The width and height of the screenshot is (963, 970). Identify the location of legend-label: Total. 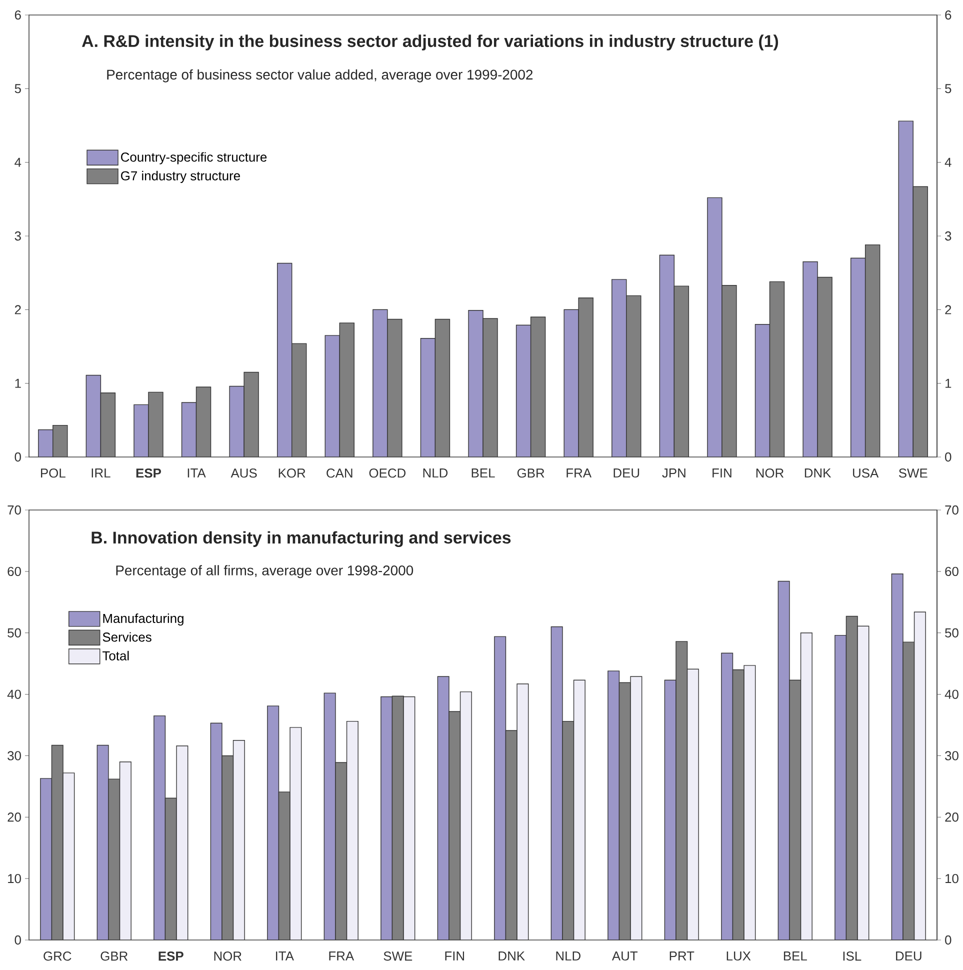
(115, 655).